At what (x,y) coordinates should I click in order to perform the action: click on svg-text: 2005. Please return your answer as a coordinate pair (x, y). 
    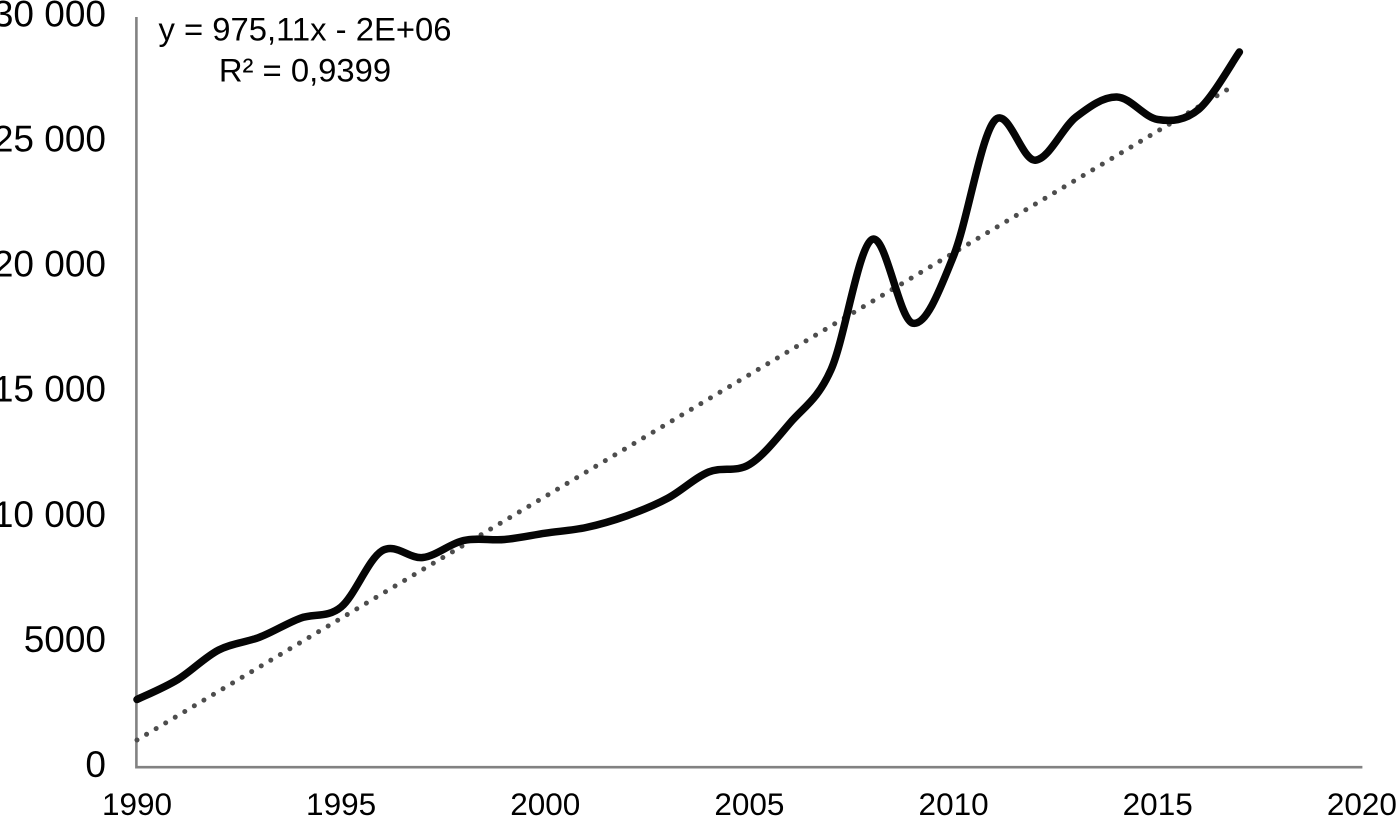
    Looking at the image, I should click on (749, 804).